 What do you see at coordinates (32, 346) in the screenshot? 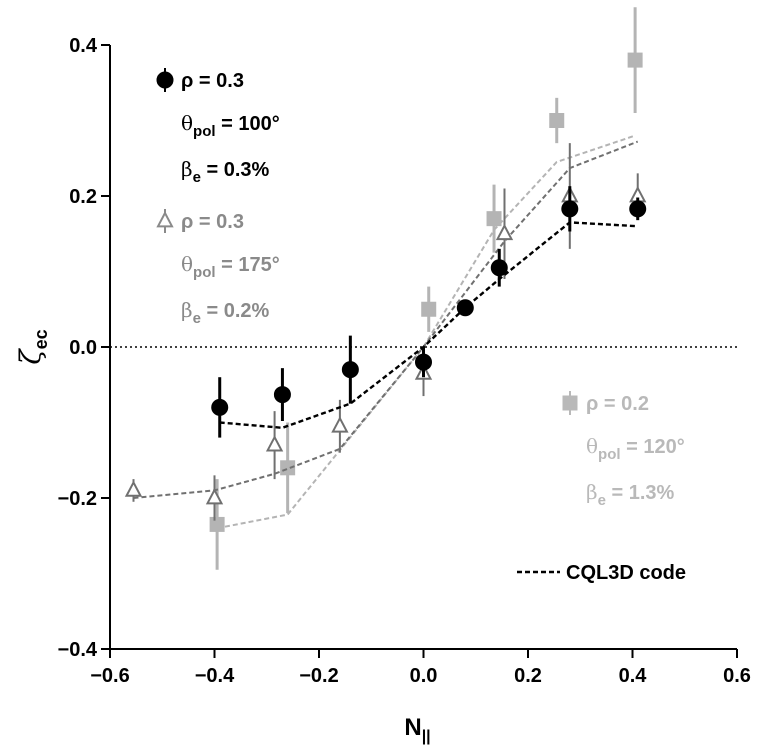
I see `y-axis-label: ζec` at bounding box center [32, 346].